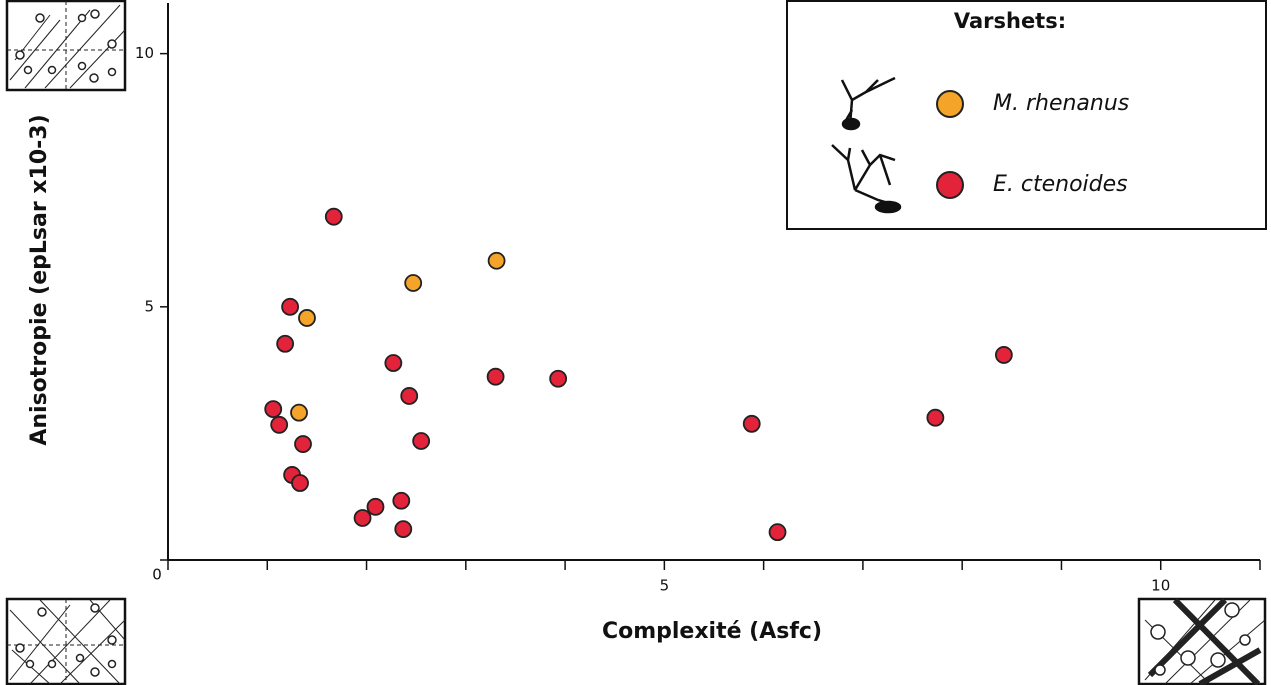 The image size is (1271, 685). I want to click on antler-icon, so click(866, 145).